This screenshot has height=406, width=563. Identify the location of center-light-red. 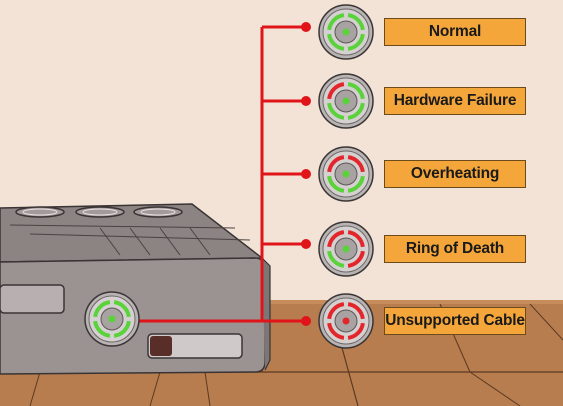
(346, 321).